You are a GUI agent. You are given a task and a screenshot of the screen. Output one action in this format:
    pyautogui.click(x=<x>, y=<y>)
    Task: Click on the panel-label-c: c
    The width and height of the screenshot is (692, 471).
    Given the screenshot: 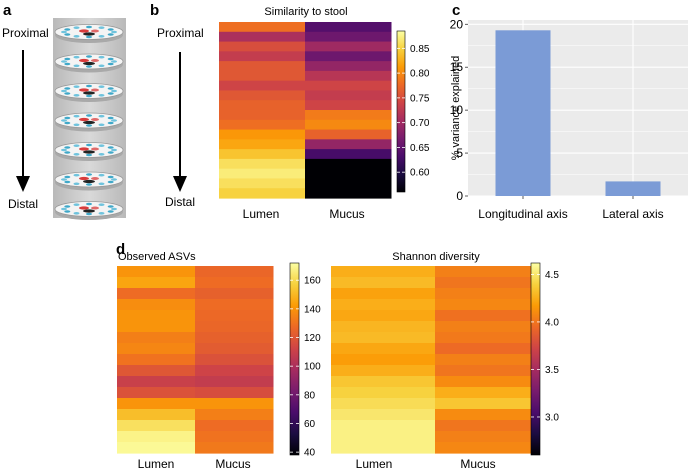 What is the action you would take?
    pyautogui.click(x=456, y=10)
    